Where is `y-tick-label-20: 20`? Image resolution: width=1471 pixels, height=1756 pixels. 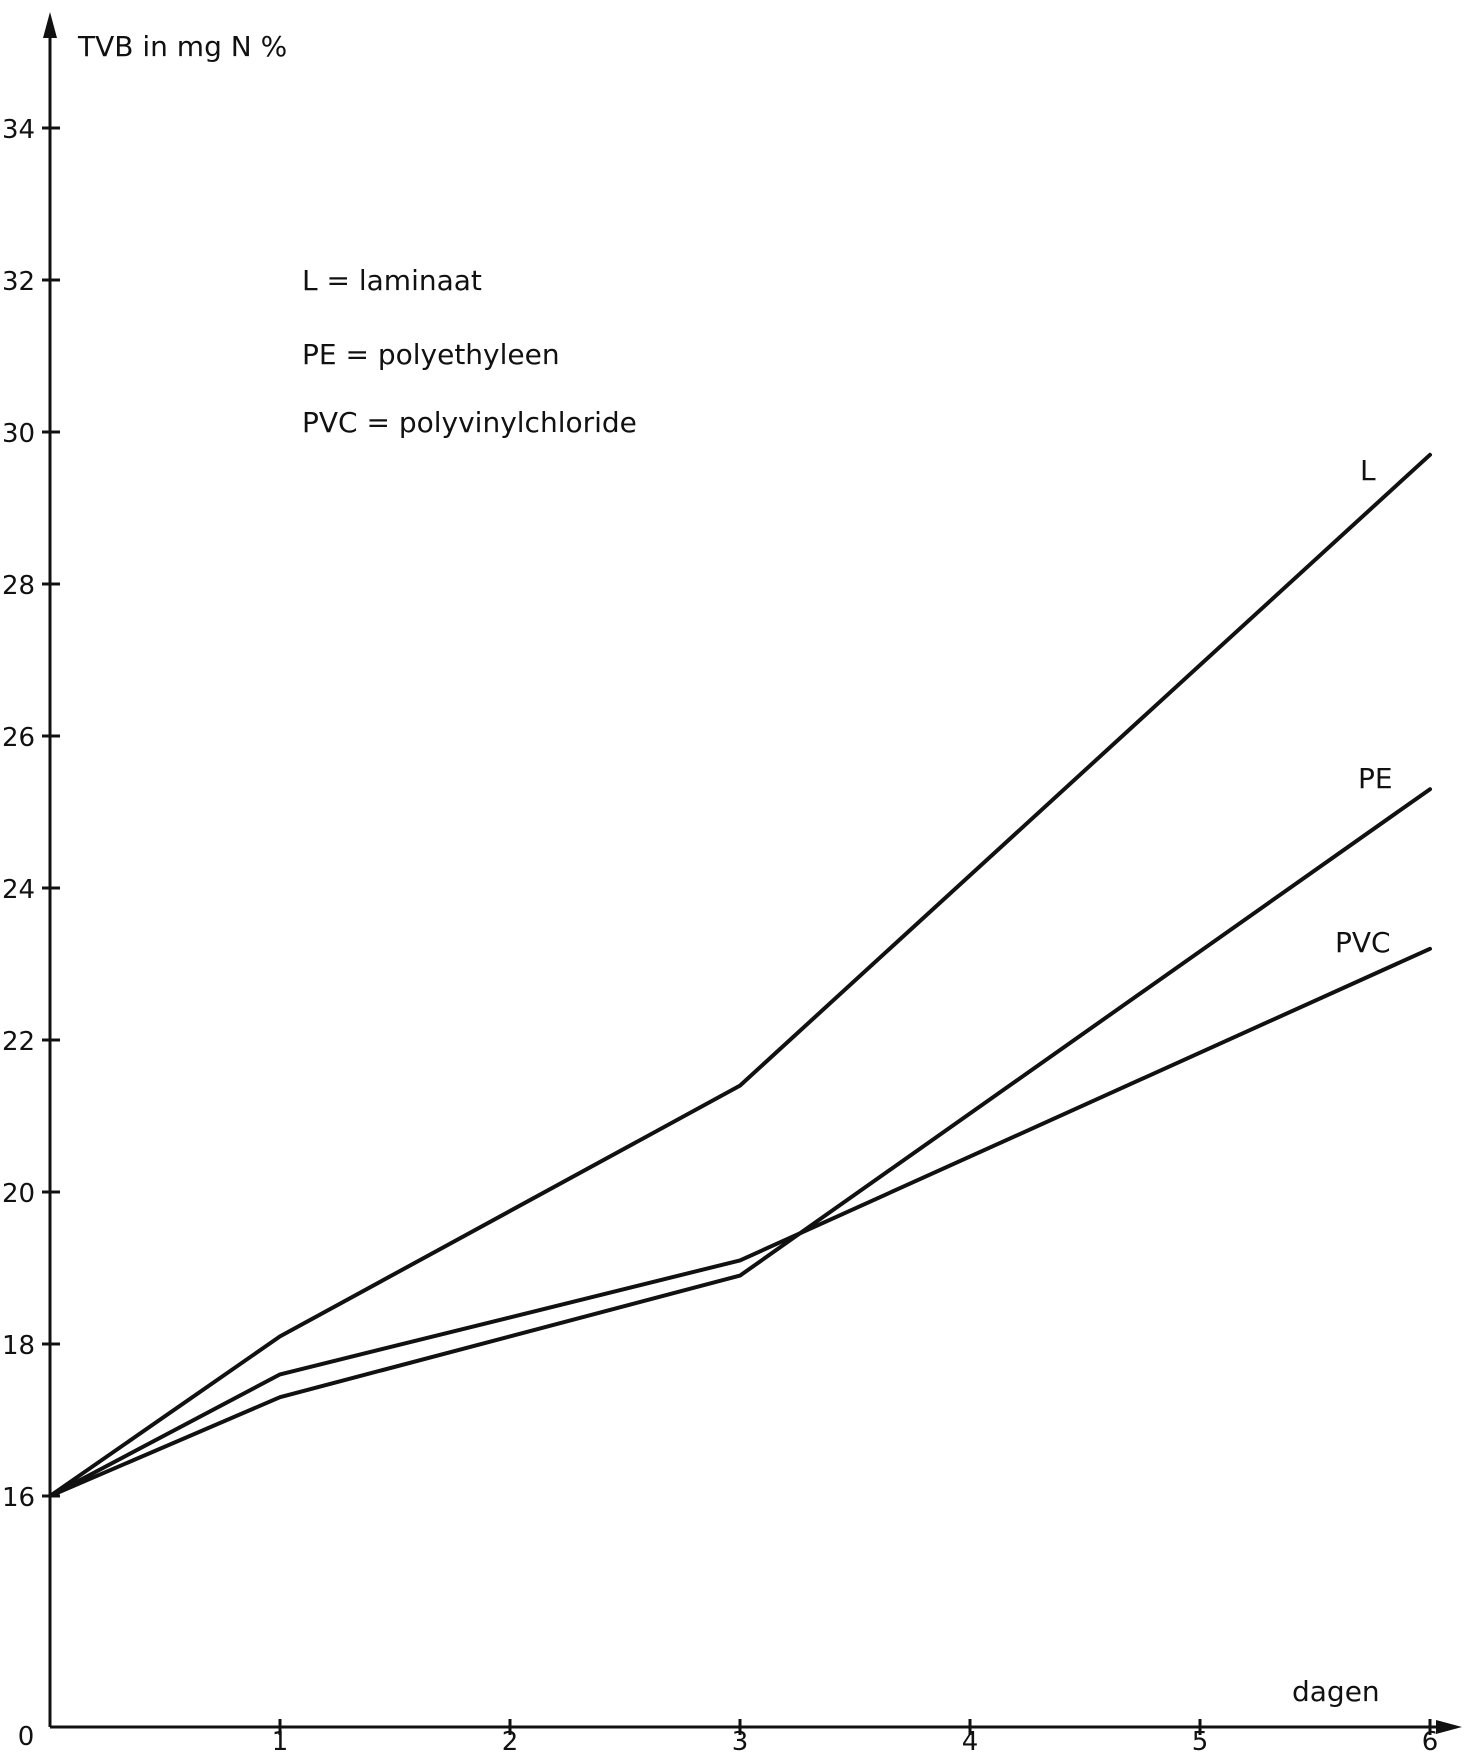
y-tick-label-20: 20 is located at coordinates (18, 1194).